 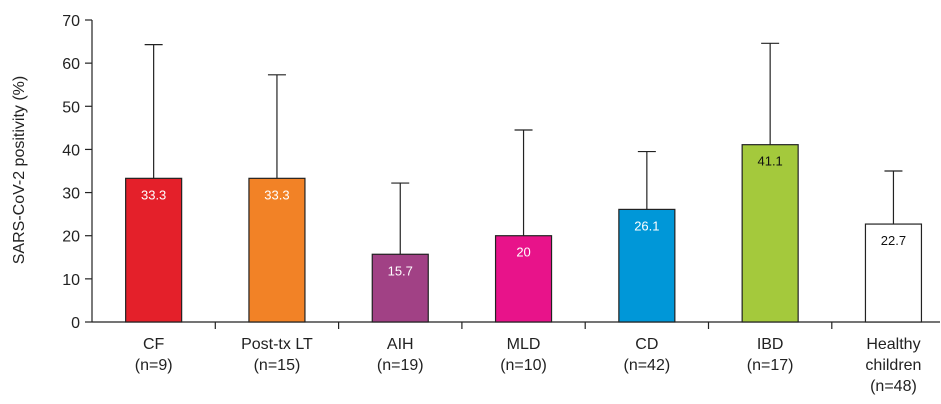 I want to click on category-count-label: (n=15), so click(x=277, y=365).